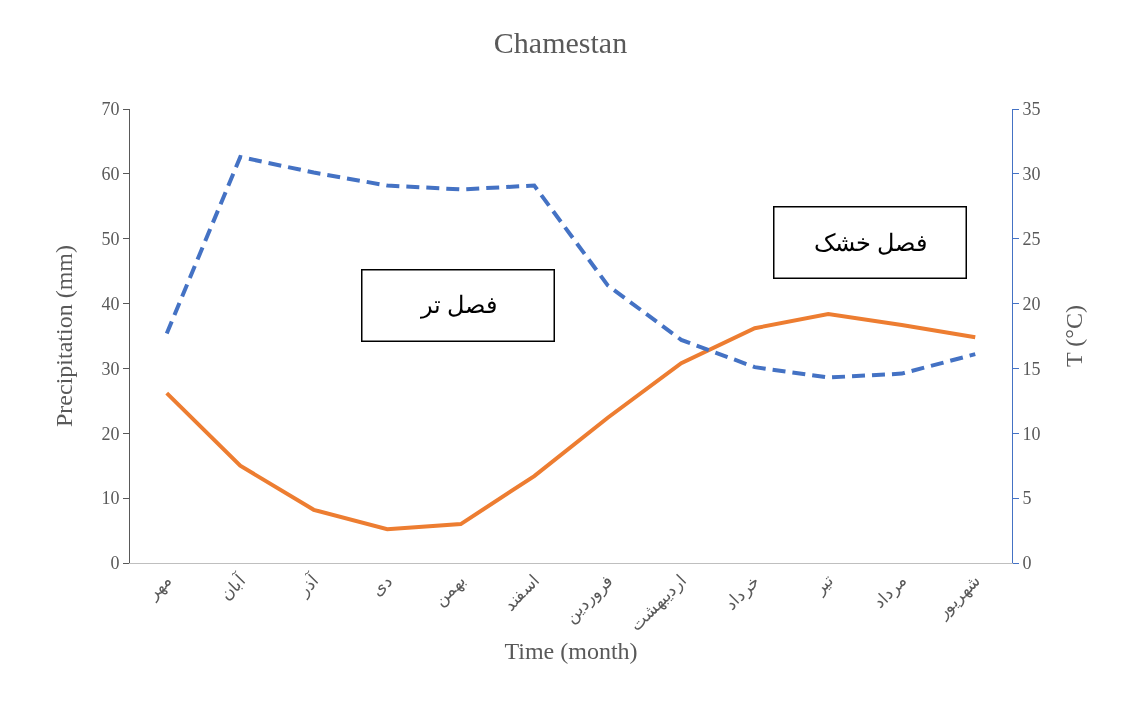 The width and height of the screenshot is (1121, 717). I want to click on y-tick-label: 40, so click(110, 303).